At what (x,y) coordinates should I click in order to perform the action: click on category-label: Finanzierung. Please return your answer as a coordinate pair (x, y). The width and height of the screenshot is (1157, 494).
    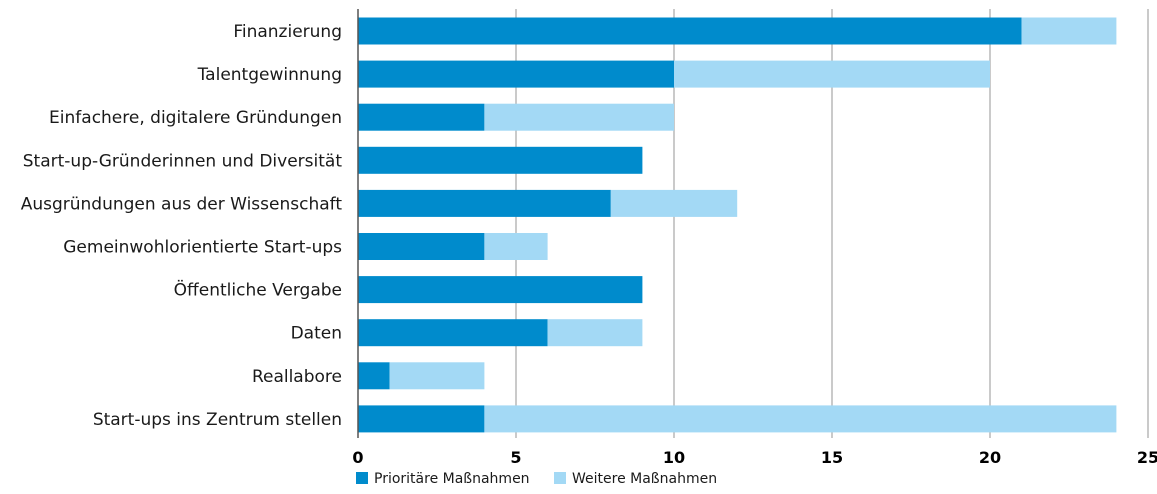
    Looking at the image, I should click on (287, 32).